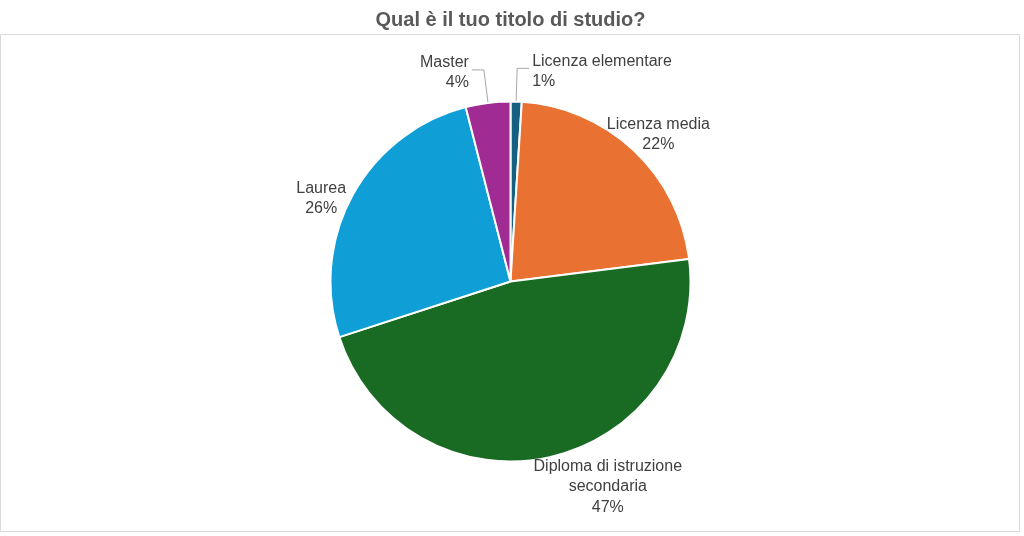 This screenshot has height=536, width=1024. Describe the element at coordinates (608, 476) in the screenshot. I see `slice-label: Diploma di istruzione secondaria` at that location.